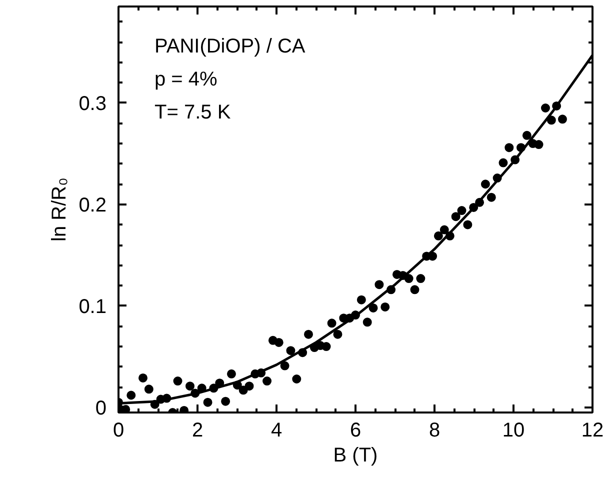 This screenshot has width=610, height=504. I want to click on x-tick-label: 10, so click(513, 431).